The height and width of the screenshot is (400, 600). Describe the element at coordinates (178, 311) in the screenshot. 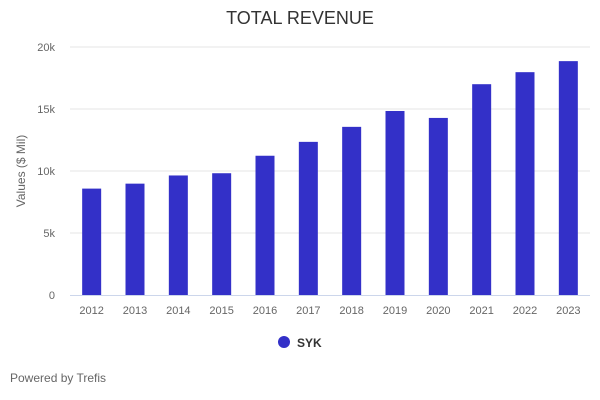

I see `x-tick-label: 2014` at that location.